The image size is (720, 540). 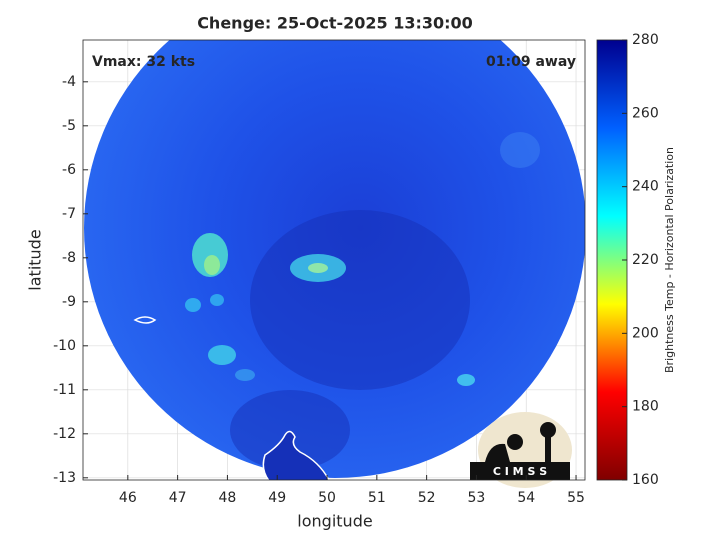 I want to click on x-tick-label: 48, so click(x=228, y=498).